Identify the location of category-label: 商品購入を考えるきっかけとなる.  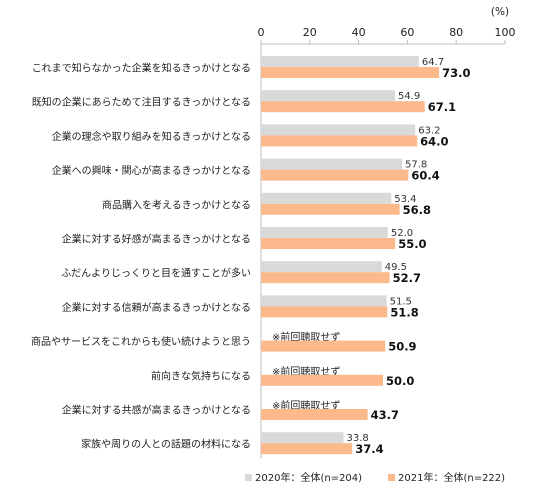
(176, 204).